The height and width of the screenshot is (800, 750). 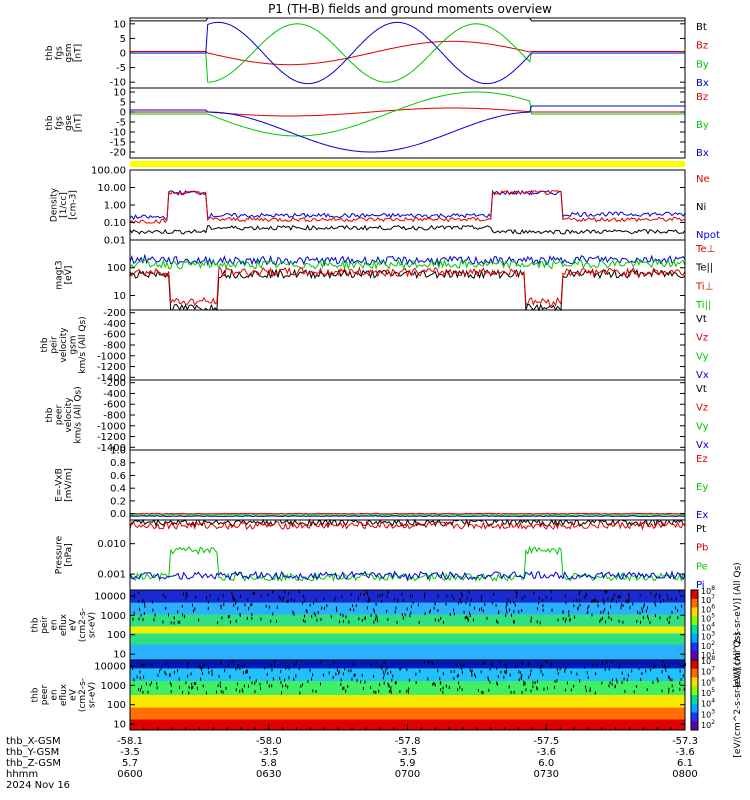 What do you see at coordinates (704, 268) in the screenshot?
I see `legend-entry: Te||` at bounding box center [704, 268].